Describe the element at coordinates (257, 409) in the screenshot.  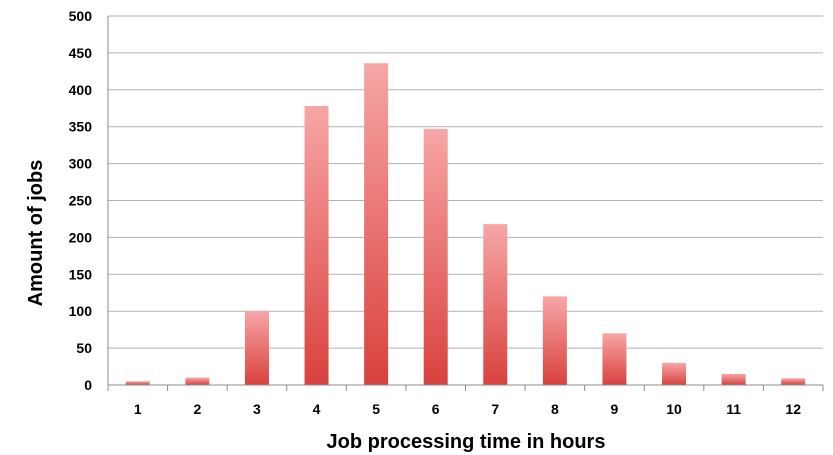
I see `x-tick-label: 3` at that location.